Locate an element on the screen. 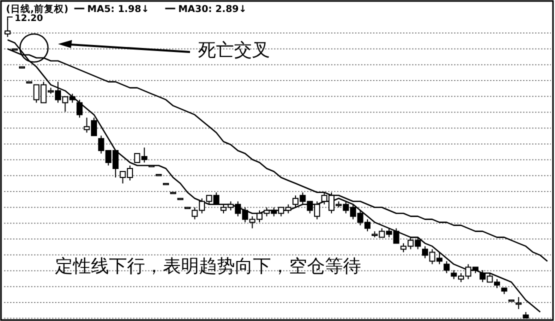 This screenshot has height=321, width=555. annotation: 死亡交叉 is located at coordinates (234, 50).